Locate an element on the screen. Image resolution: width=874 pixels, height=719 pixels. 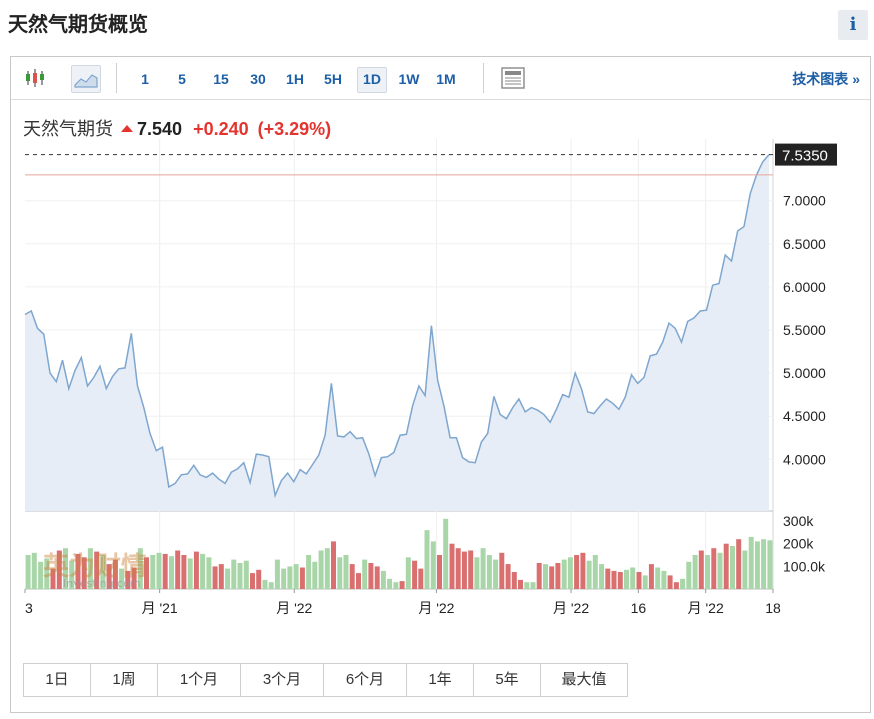
x-tick-label: 月 '21 is located at coordinates (160, 608).